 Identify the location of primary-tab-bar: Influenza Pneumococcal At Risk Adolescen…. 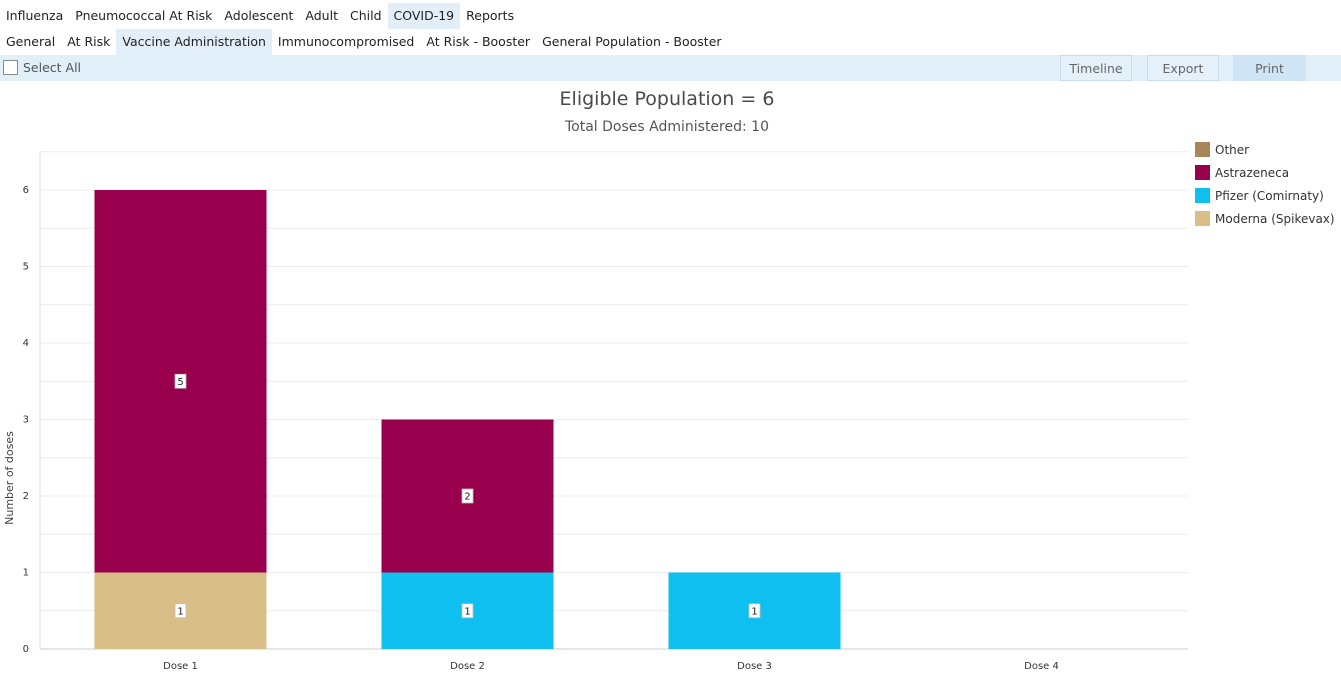
(260, 15).